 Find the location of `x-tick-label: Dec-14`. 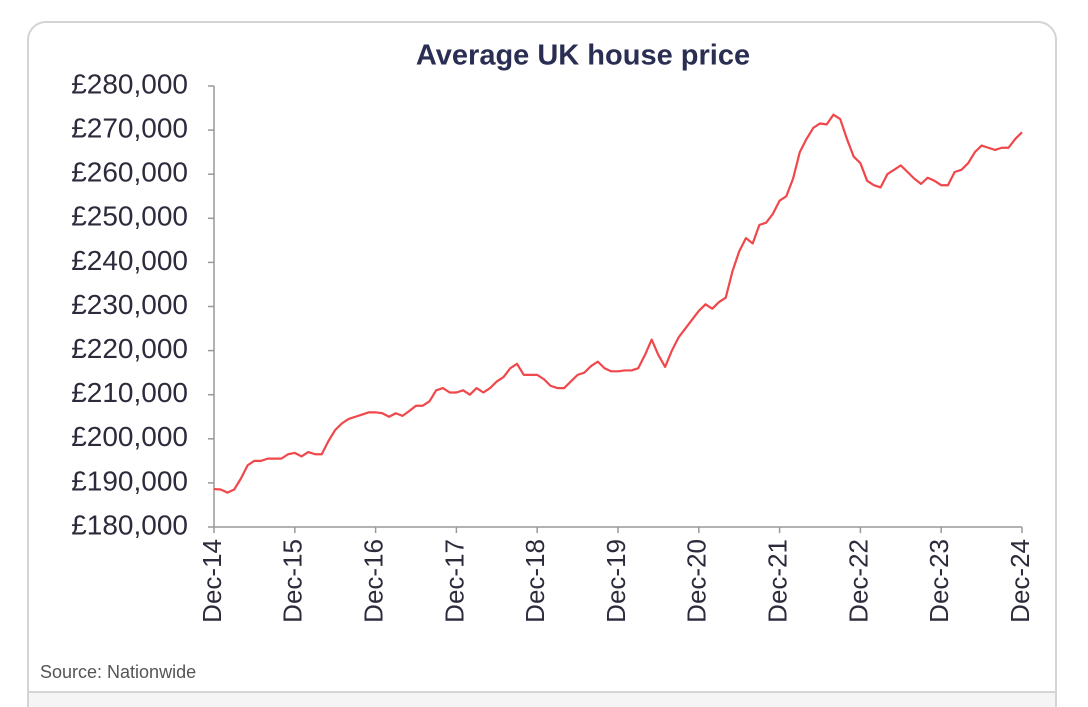

x-tick-label: Dec-14 is located at coordinates (212, 581).